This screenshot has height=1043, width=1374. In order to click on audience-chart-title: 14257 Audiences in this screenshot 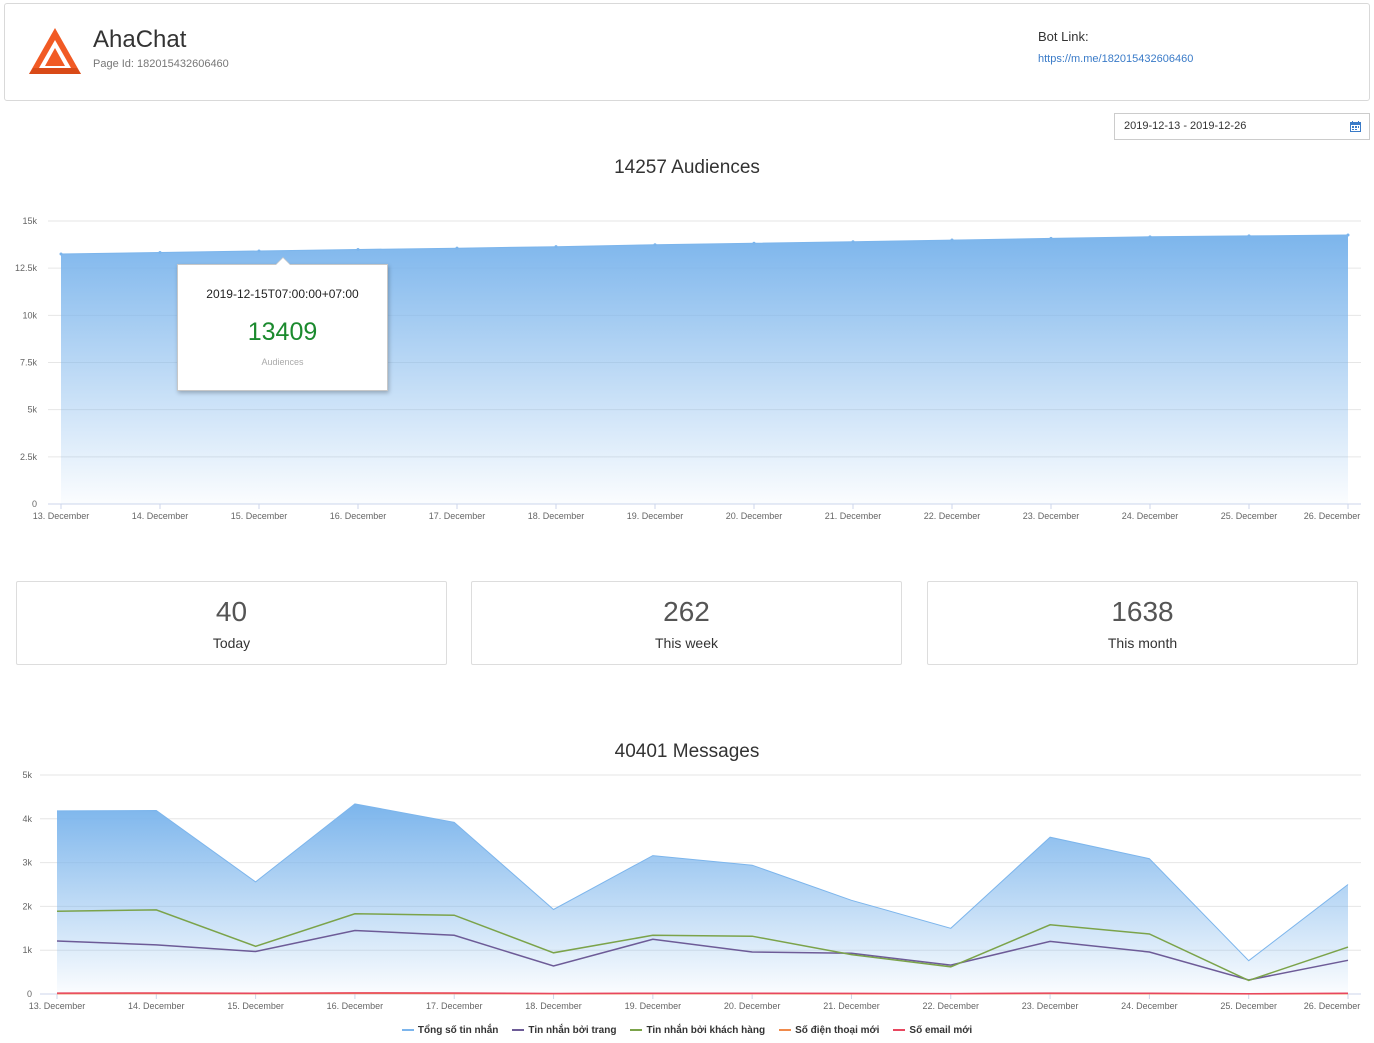, I will do `click(687, 167)`.